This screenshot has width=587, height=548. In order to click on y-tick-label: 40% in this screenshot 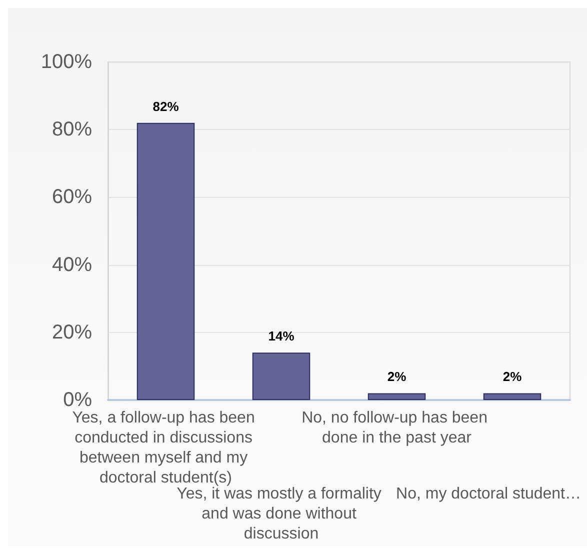, I will do `click(72, 265)`.